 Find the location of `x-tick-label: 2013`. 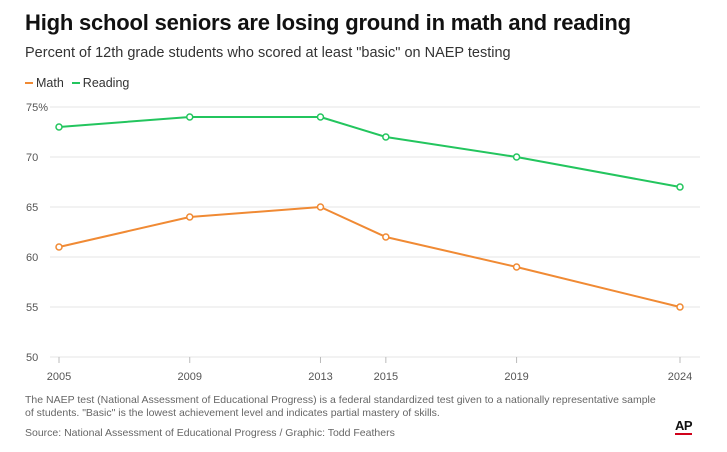

x-tick-label: 2013 is located at coordinates (320, 377).